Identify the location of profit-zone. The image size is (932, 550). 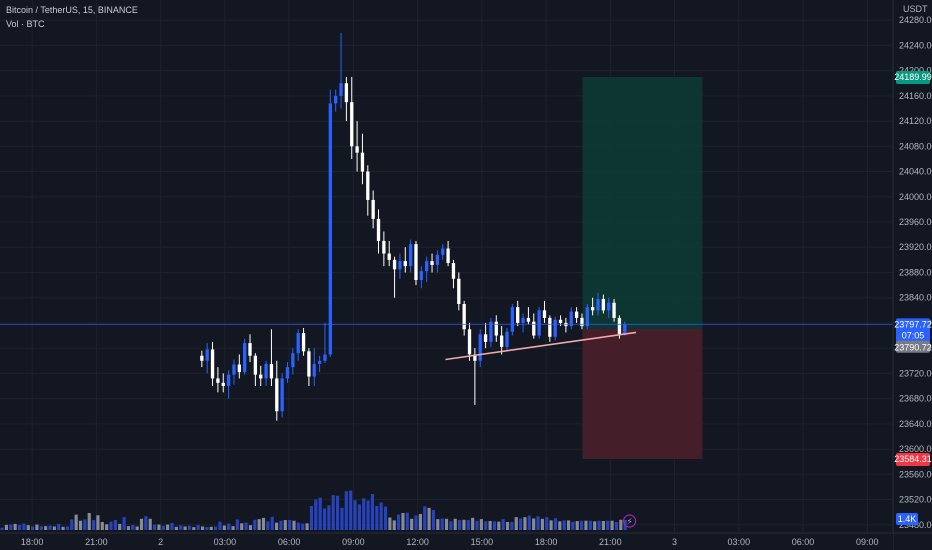
(642, 202).